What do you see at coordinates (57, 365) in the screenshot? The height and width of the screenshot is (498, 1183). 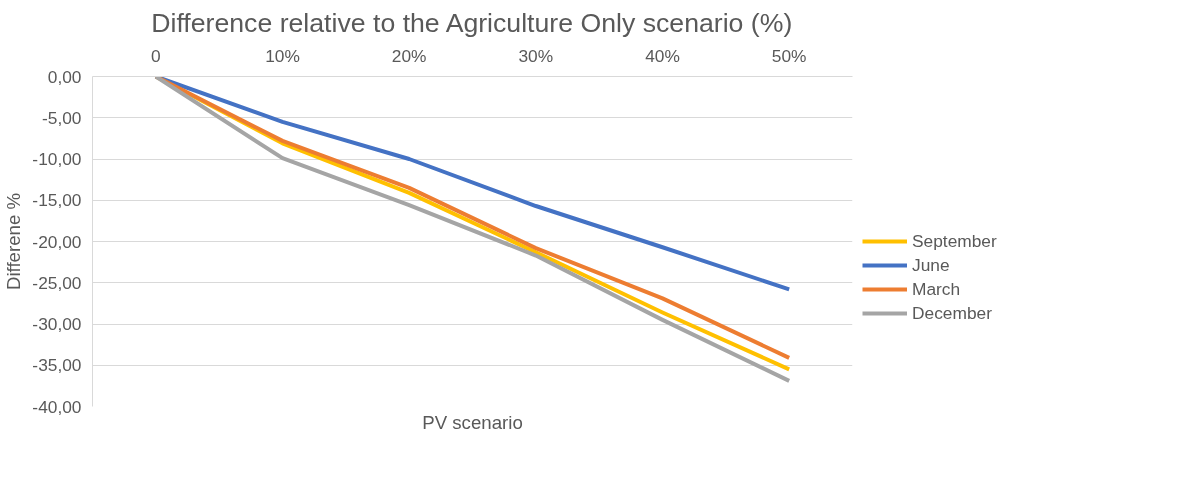 I see `y-tick-label: -35,00` at bounding box center [57, 365].